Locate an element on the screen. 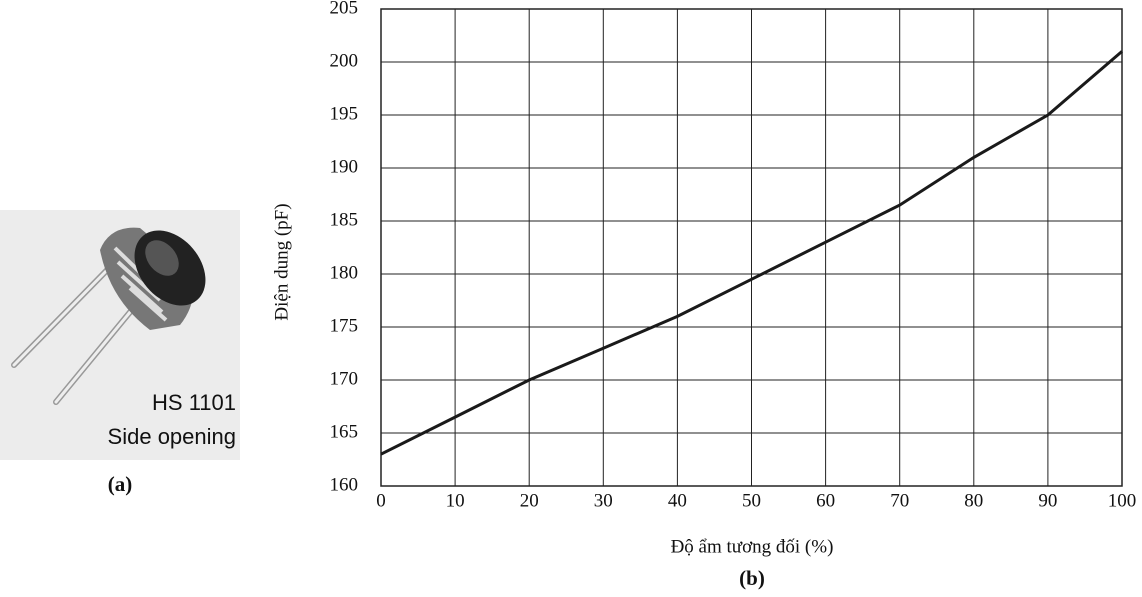 The height and width of the screenshot is (597, 1142). sensor-image: HS 1101 Side opening (a) is located at coordinates (120, 353).